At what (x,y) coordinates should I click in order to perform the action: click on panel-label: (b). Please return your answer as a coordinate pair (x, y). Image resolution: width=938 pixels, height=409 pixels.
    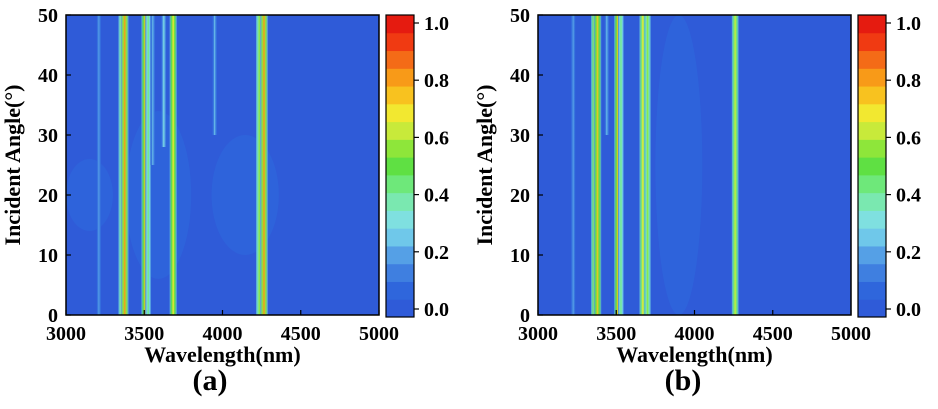
    Looking at the image, I should click on (683, 380).